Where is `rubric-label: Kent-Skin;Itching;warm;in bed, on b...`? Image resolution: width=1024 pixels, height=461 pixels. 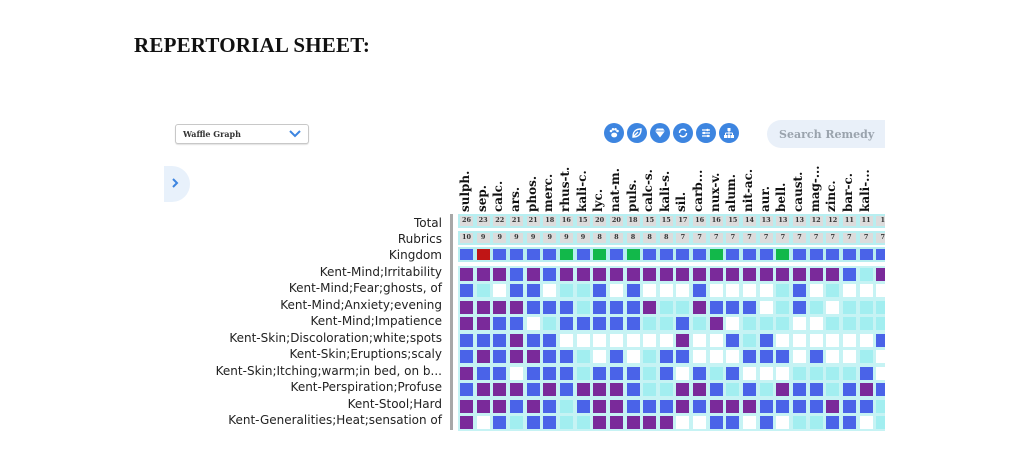
rubric-label: Kent-Skin;Itching;warm;in bed, on b... is located at coordinates (328, 370).